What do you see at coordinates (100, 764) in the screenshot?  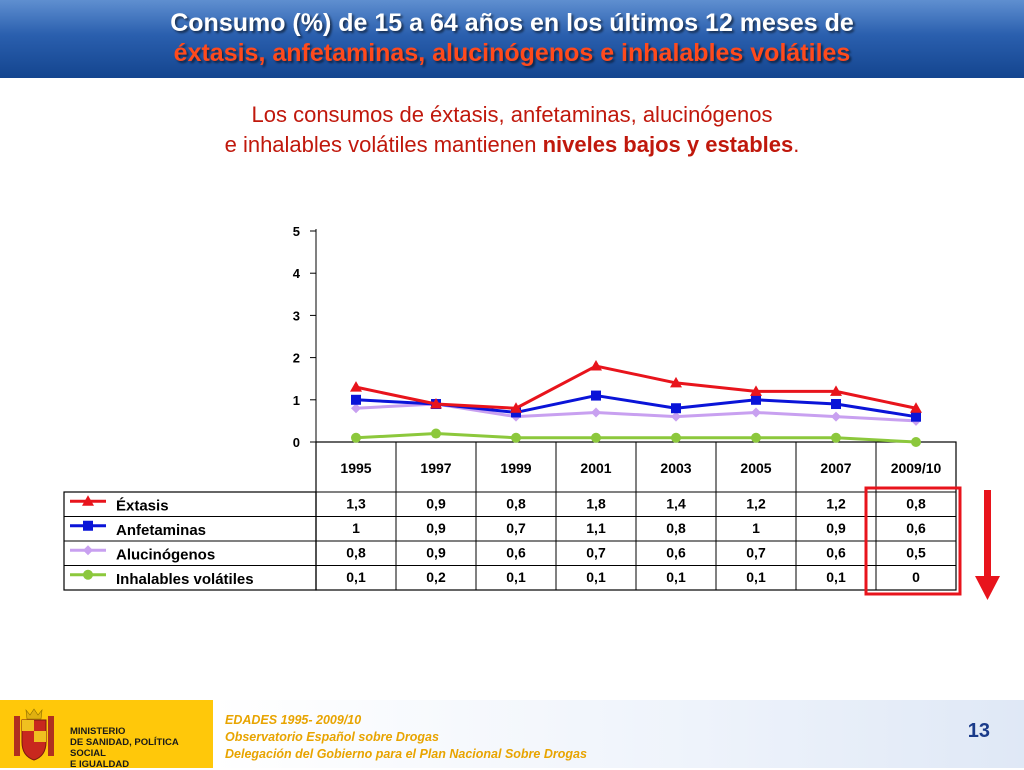 I see `ministry-line3: E IGUALDAD` at bounding box center [100, 764].